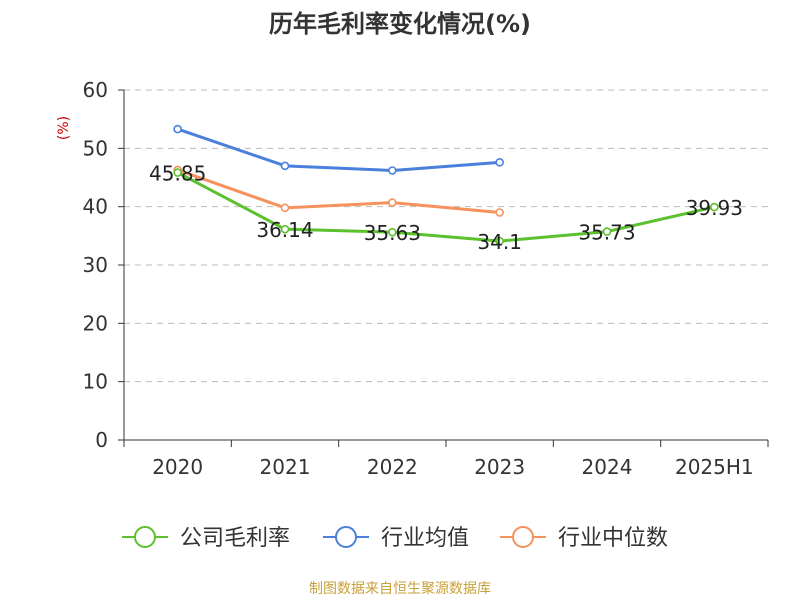 The height and width of the screenshot is (600, 800). Describe the element at coordinates (95, 323) in the screenshot. I see `y-tick-label: 20` at that location.